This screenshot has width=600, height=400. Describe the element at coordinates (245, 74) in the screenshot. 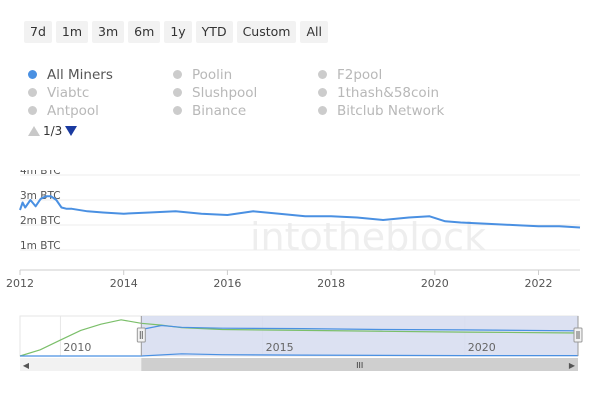

I see `legend-item-poolin: Poolin` at that location.